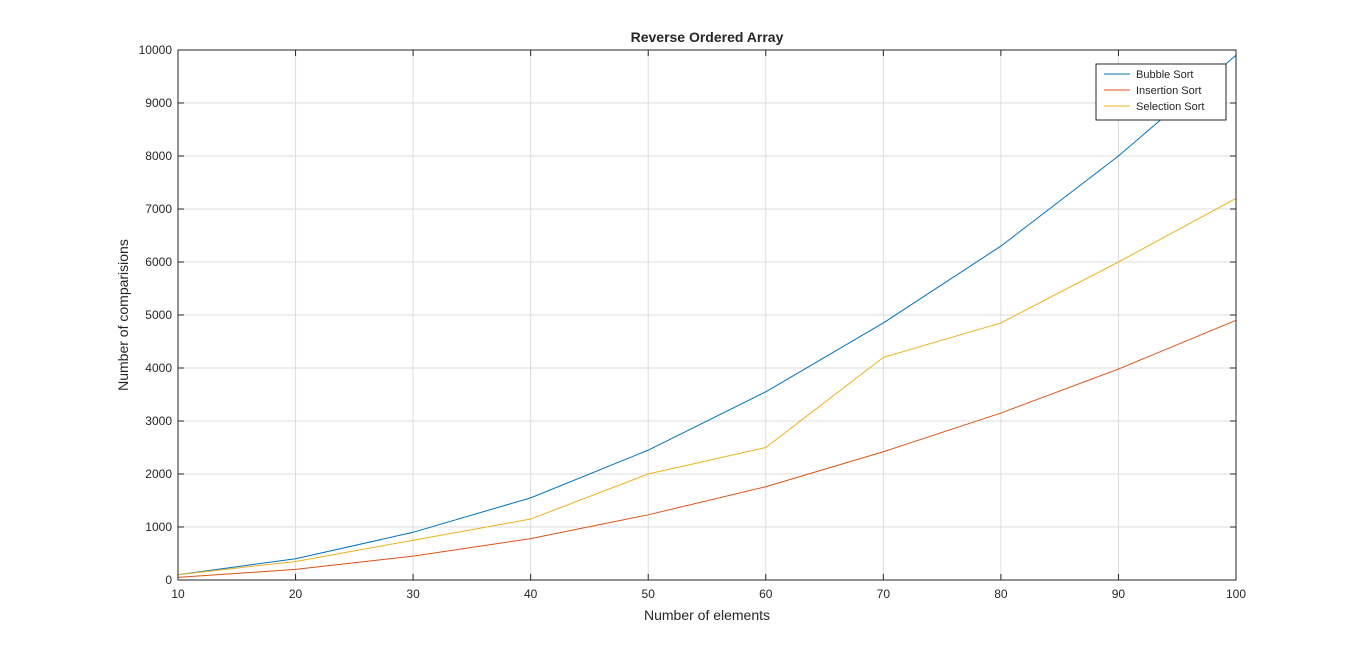 The image size is (1366, 652). I want to click on y-tick-label: 1000, so click(158, 527).